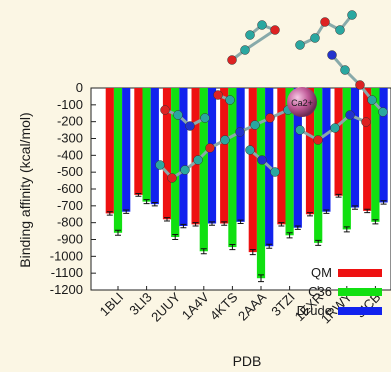 The height and width of the screenshot is (372, 391). I want to click on x-tick-label: 1A4V, so click(195, 305).